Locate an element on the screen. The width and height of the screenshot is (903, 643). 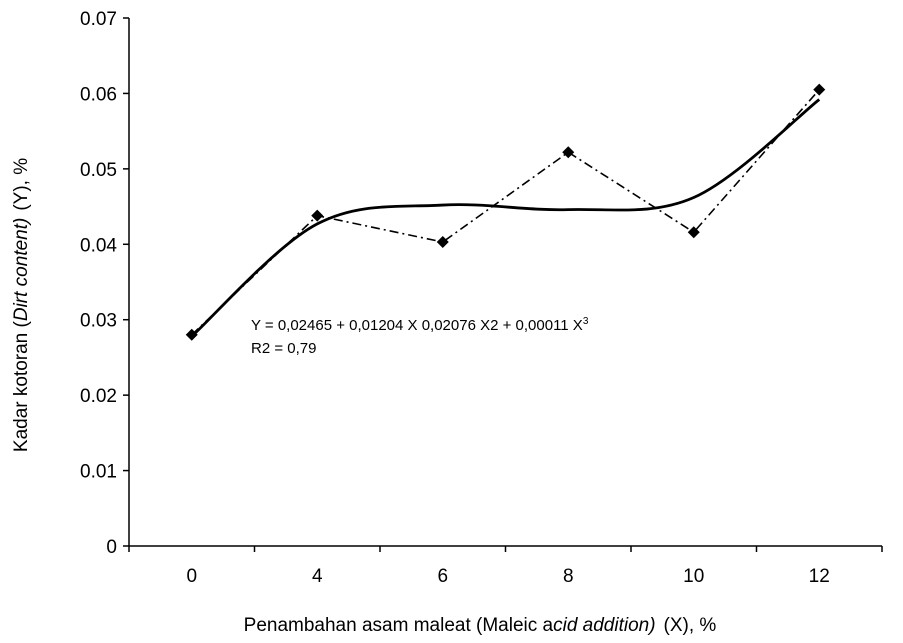
y-tick-label: 0.04 is located at coordinates (98, 245).